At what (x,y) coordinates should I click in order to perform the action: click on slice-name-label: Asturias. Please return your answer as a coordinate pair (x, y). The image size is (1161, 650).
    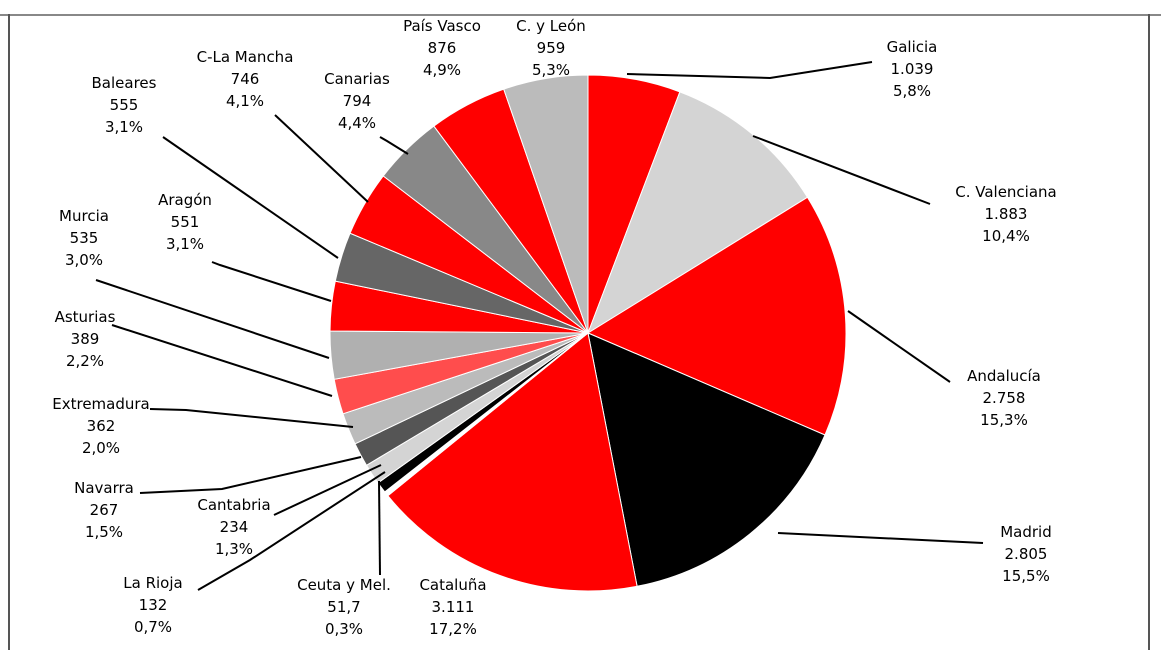
    Looking at the image, I should click on (85, 317).